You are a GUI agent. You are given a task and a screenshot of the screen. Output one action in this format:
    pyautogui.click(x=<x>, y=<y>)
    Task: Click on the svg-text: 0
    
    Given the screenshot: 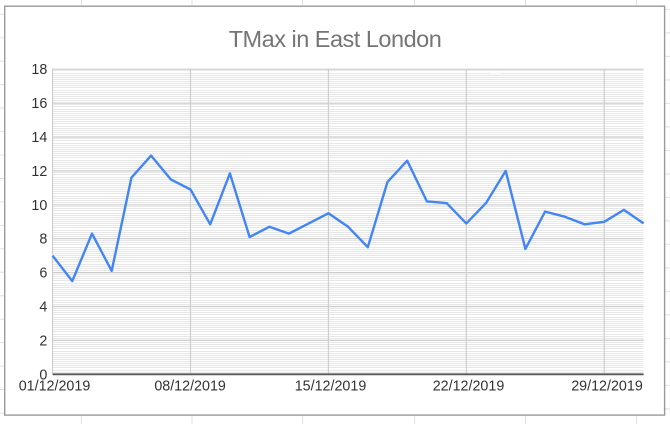 What is the action you would take?
    pyautogui.click(x=43, y=376)
    